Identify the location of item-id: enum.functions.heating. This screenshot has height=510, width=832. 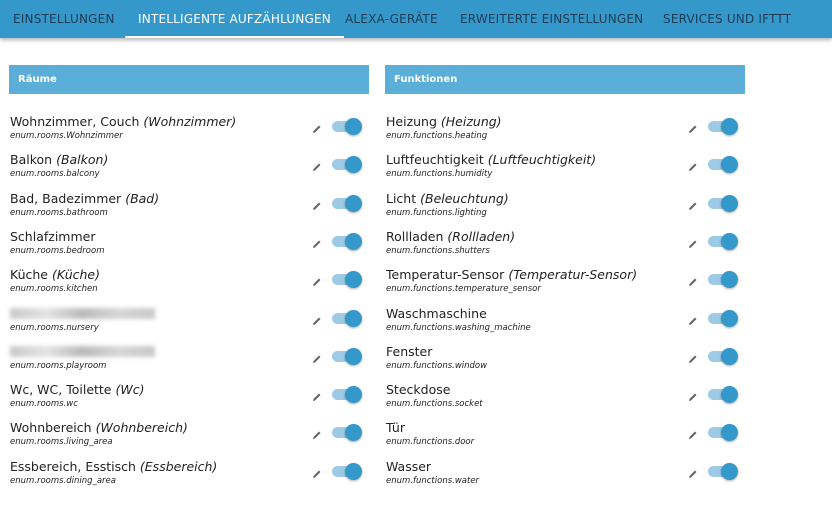
(437, 136).